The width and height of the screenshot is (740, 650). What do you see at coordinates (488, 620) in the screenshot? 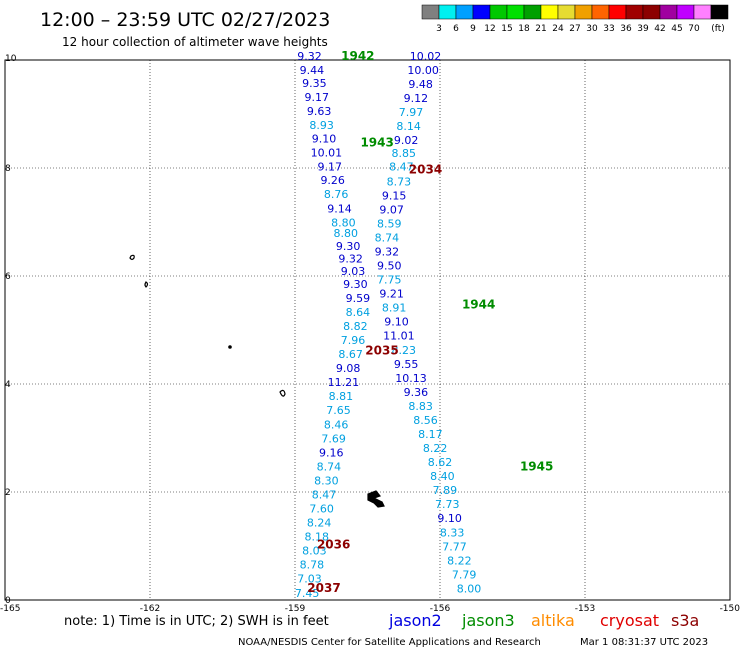
I see `legend-jason3: jason3` at bounding box center [488, 620].